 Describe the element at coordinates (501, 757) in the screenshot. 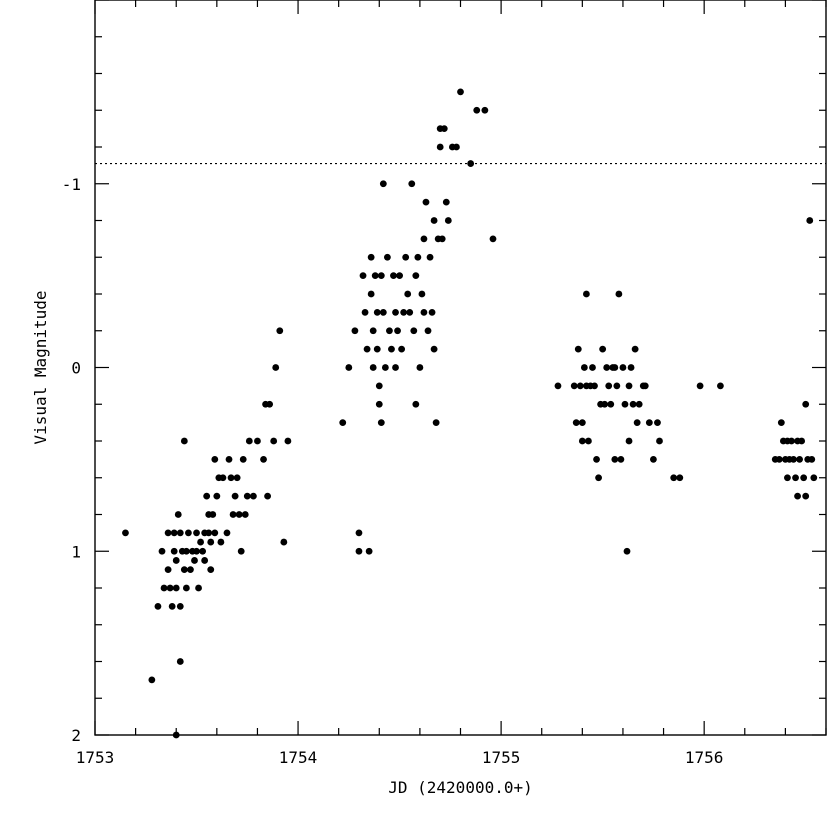

I see `x-tick-label: 1755` at that location.